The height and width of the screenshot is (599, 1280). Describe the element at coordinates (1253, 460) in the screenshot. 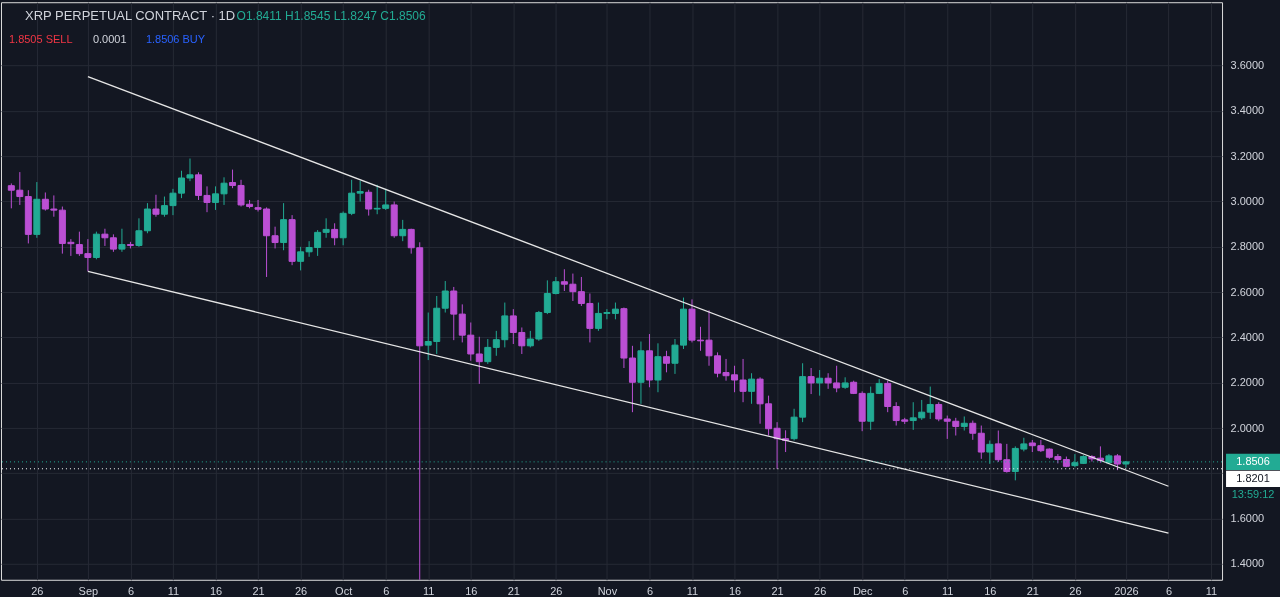

I see `ref-line-label: 1.8506` at that location.